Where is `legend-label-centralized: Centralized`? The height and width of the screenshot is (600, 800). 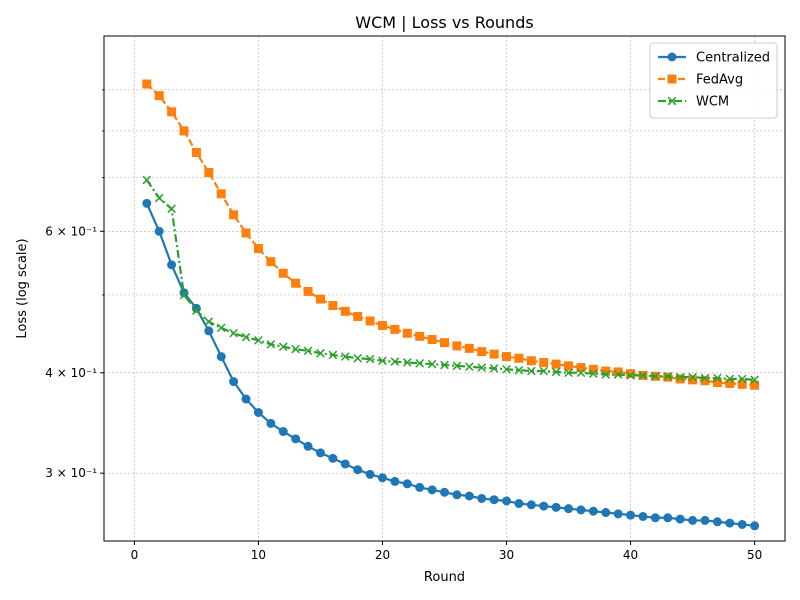
legend-label-centralized: Centralized is located at coordinates (733, 58).